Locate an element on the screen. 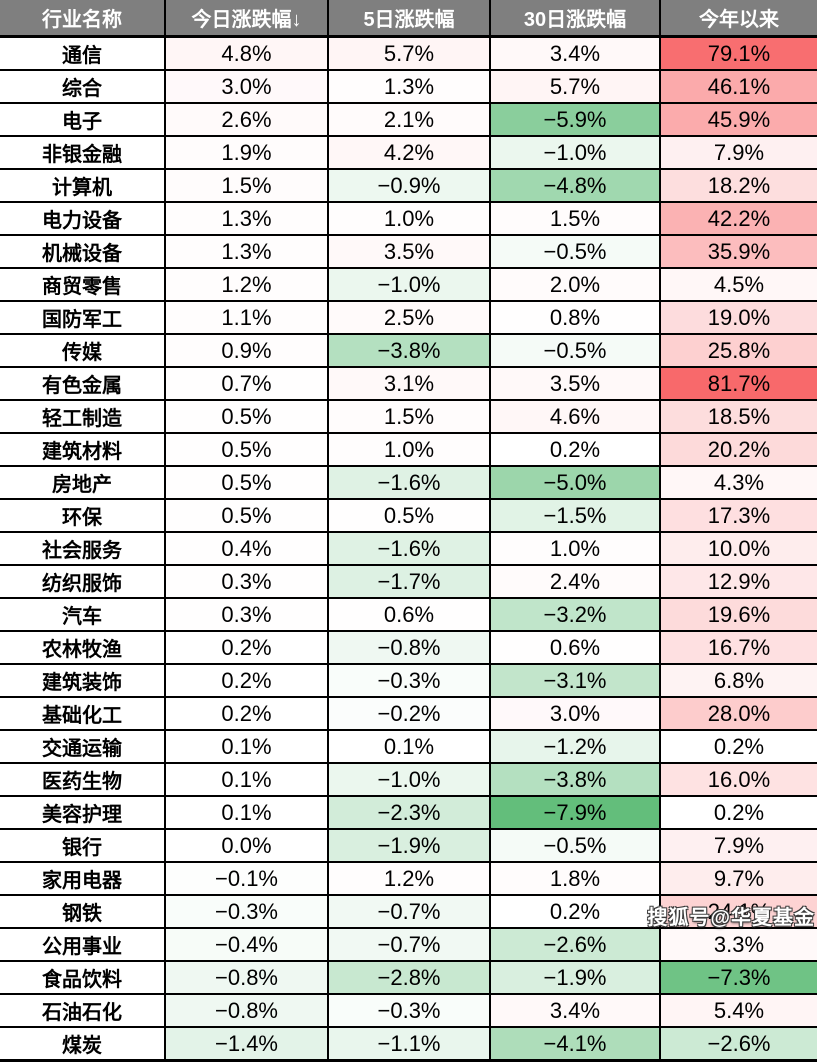 The image size is (817, 1062). table-row: 社会服务 0.4% −1.6% 1.0% 10.0% is located at coordinates (408, 548).